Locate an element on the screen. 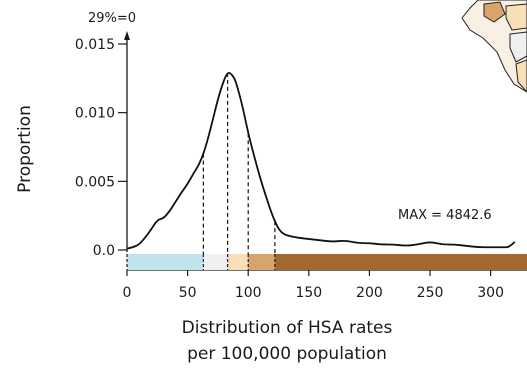 The width and height of the screenshot is (527, 370). x-axis-title-line1: Distribution of HSA rates is located at coordinates (287, 328).